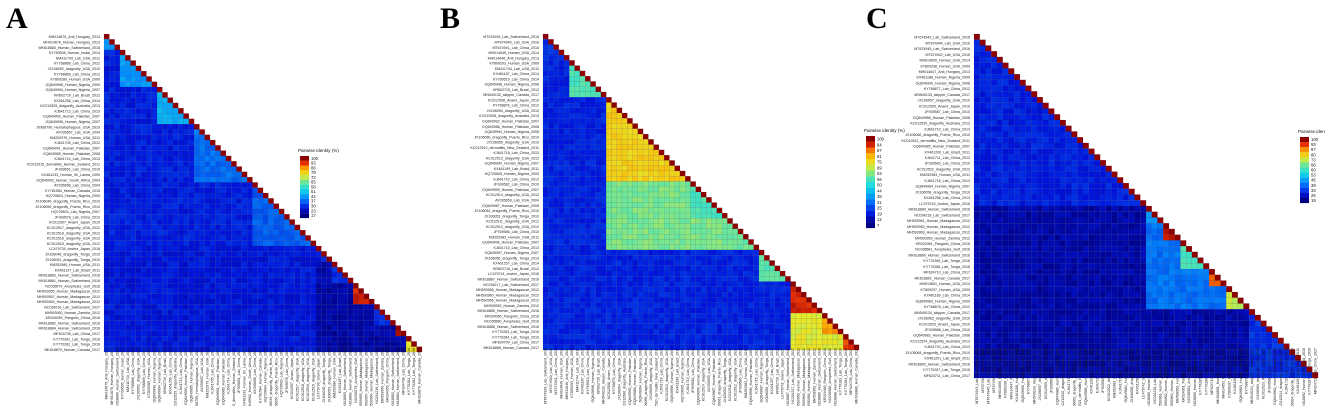 Image resolution: width=1325 pixels, height=406 pixels. I want to click on row-label: KR024060_Pangolin_China_2016, so click(512, 316).